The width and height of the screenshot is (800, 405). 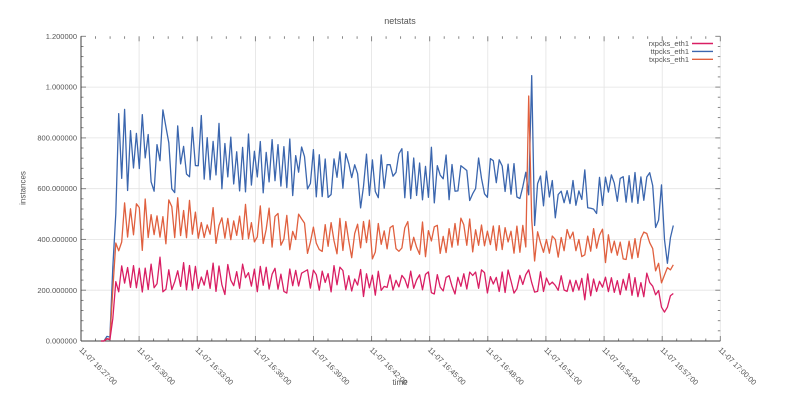 What do you see at coordinates (61, 36) in the screenshot?
I see `svg-text: 1.200000` at bounding box center [61, 36].